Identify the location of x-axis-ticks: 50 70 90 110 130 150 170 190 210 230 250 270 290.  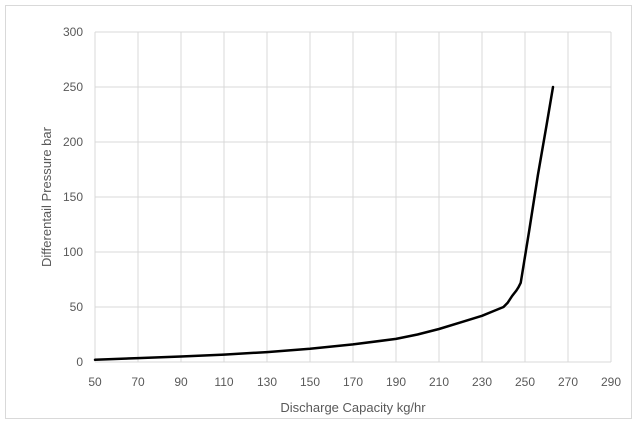
(354, 382).